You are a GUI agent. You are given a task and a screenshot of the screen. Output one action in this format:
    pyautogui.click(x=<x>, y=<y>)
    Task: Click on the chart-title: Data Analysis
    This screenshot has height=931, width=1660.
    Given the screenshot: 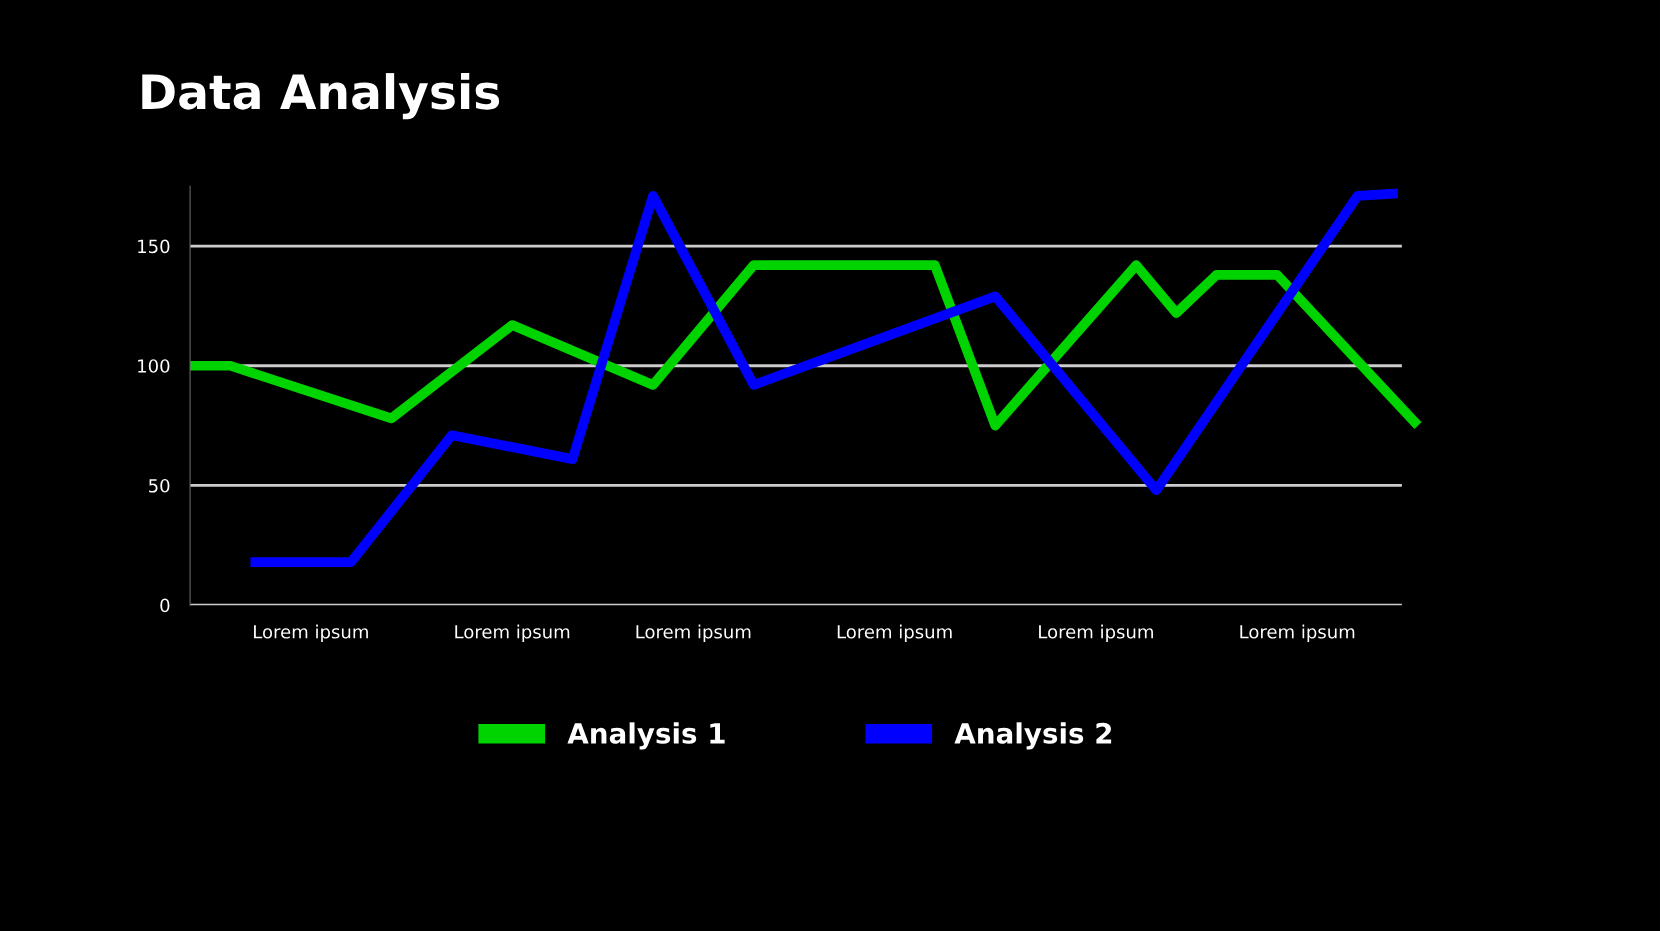 What is the action you would take?
    pyautogui.click(x=321, y=96)
    